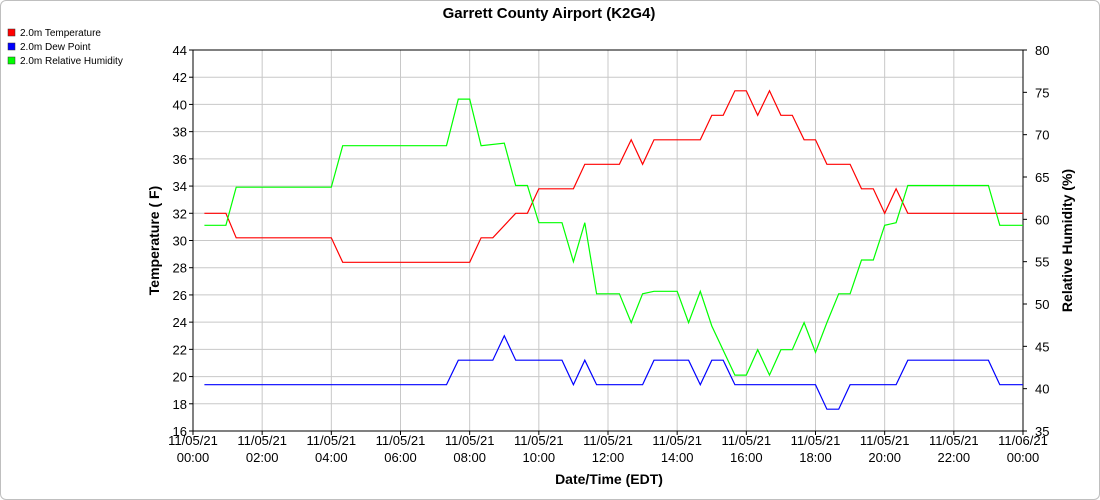 This screenshot has width=1100, height=500. I want to click on left-tick-label: 32, so click(180, 213).